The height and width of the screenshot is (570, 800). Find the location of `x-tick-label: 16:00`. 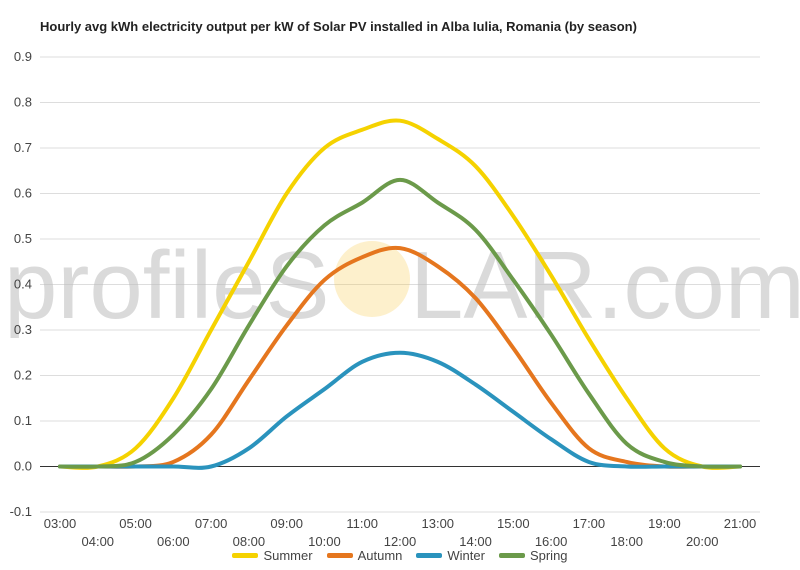

x-tick-label: 16:00 is located at coordinates (551, 541).